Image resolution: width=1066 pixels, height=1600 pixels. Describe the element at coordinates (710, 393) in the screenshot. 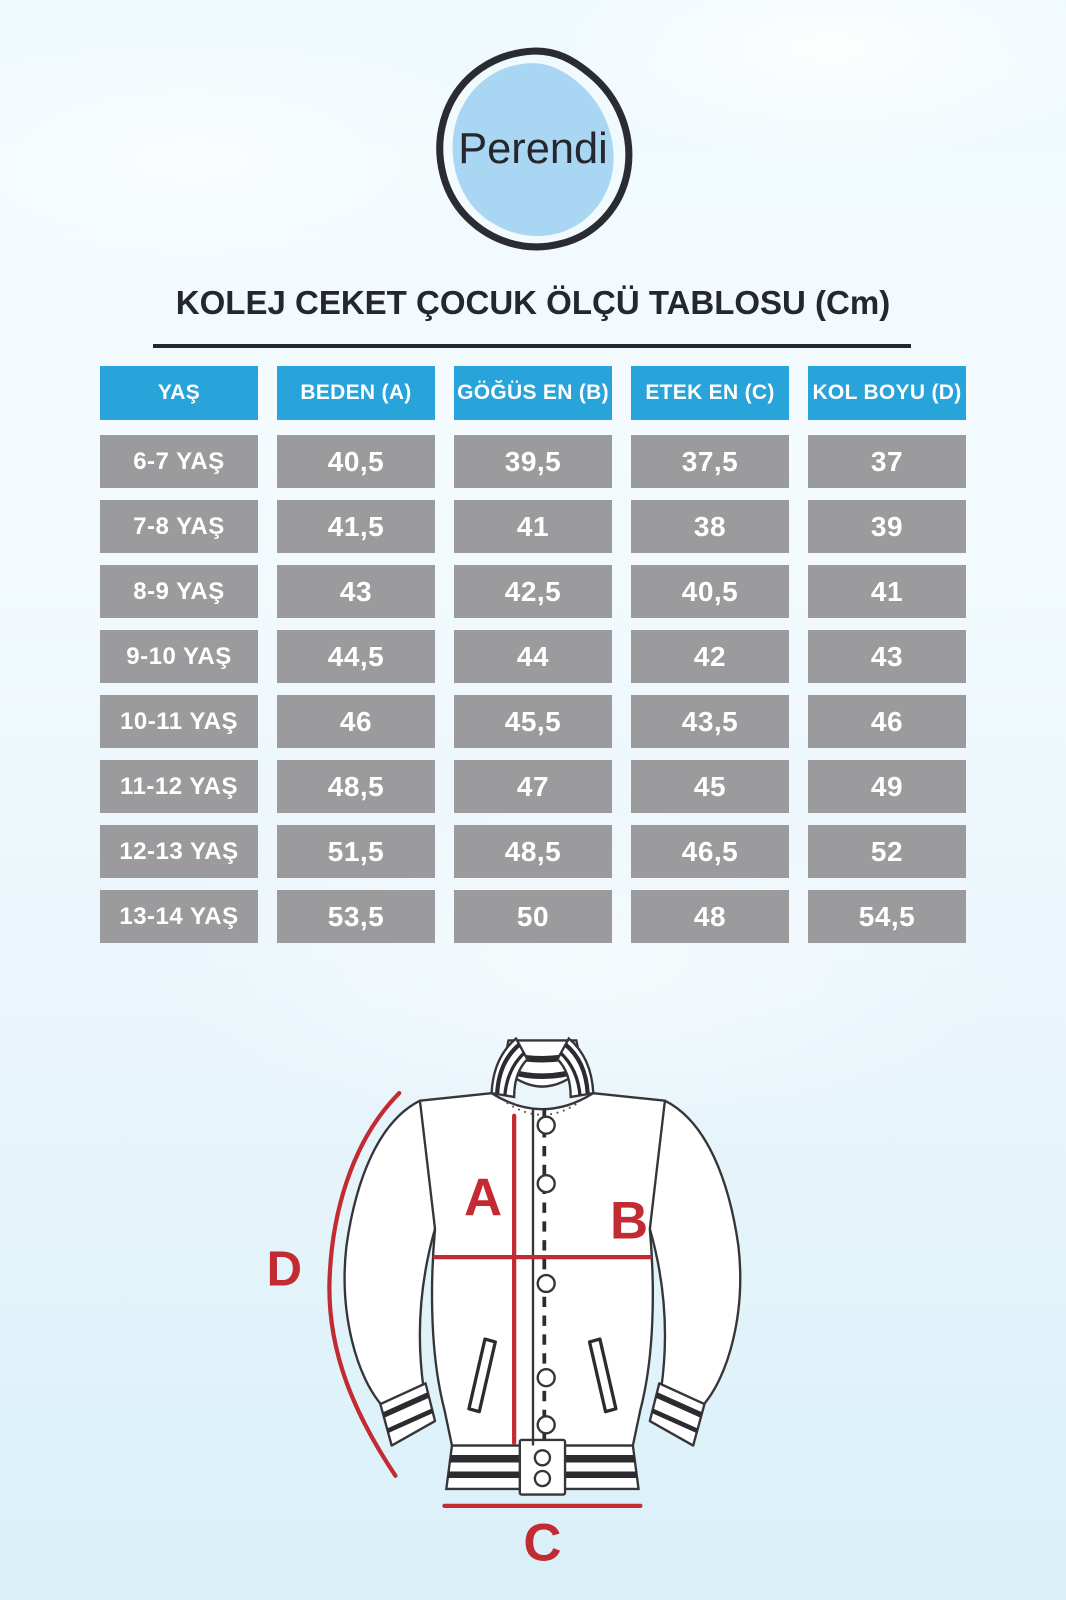

I see `header-cell-3: ETEK EN (C)` at that location.